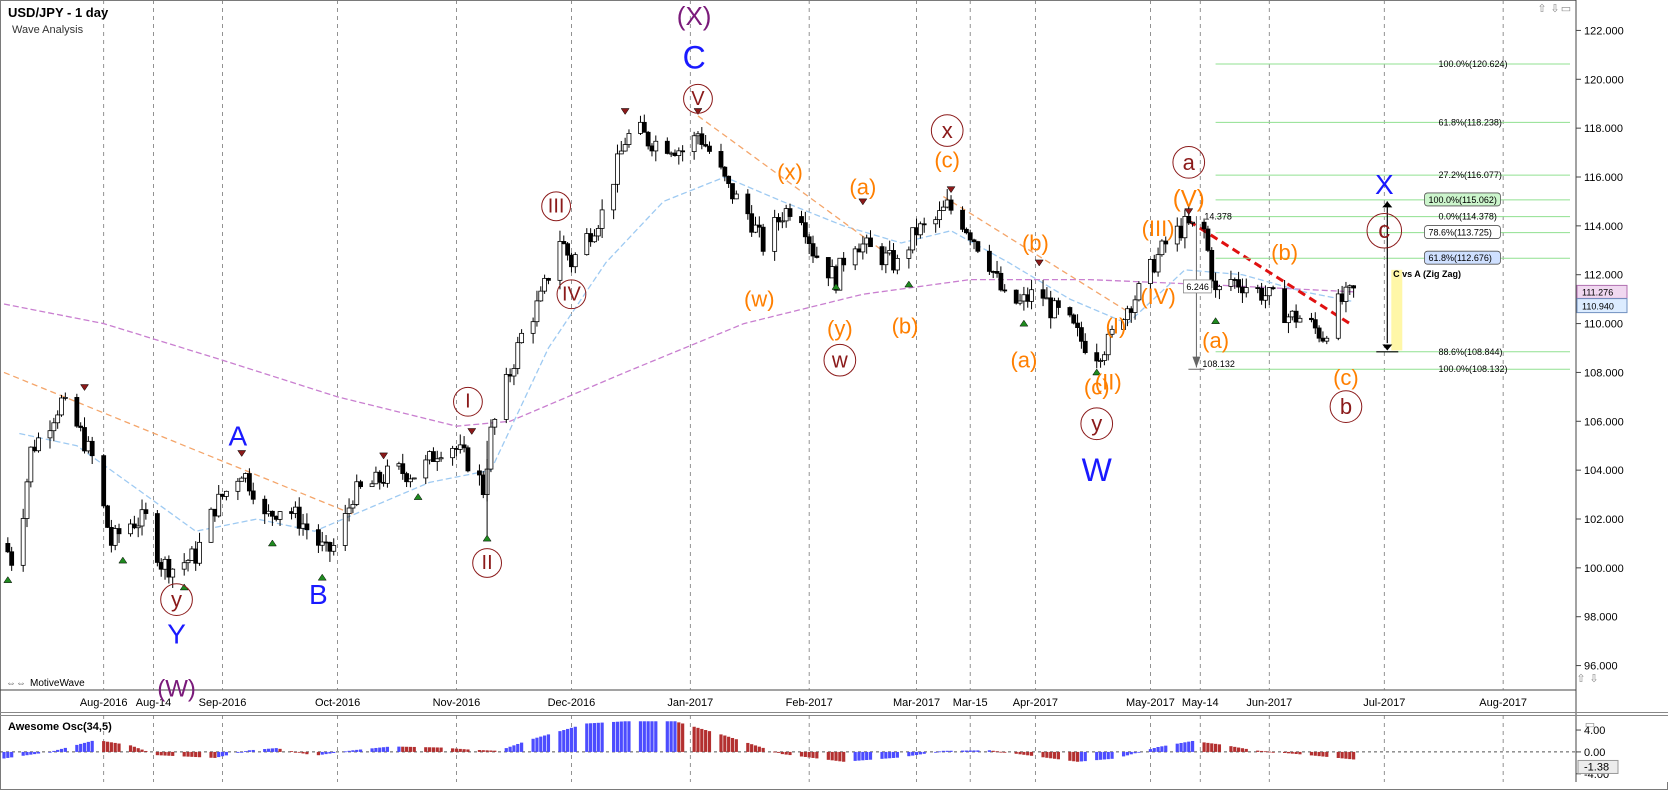 The image size is (1668, 790). Describe the element at coordinates (1554, 9) in the screenshot. I see `scroll-down-icon: ⇩` at that location.